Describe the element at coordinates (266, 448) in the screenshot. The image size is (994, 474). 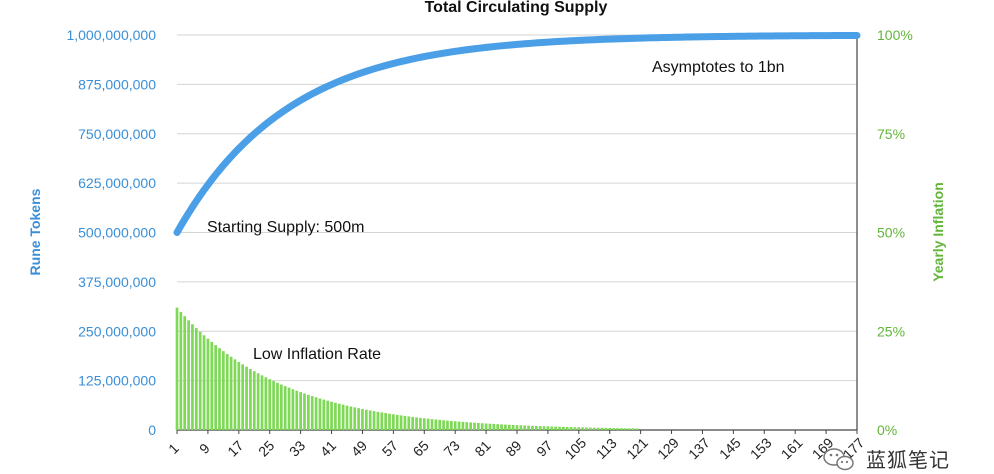
I see `x-tick-label: 25` at that location.